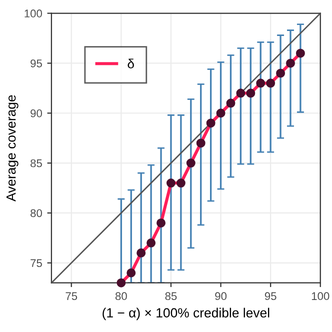 The width and height of the screenshot is (332, 332). I want to click on y-axis-title: Average coverage, so click(12, 148).